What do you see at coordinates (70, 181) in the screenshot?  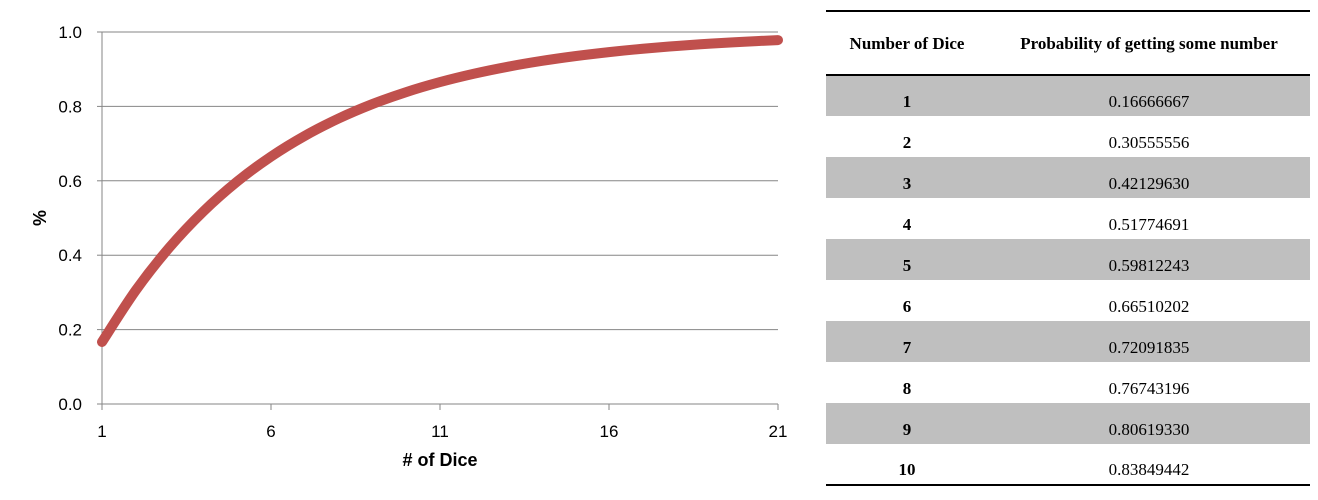 I see `y-tick-label: 0.6` at bounding box center [70, 181].